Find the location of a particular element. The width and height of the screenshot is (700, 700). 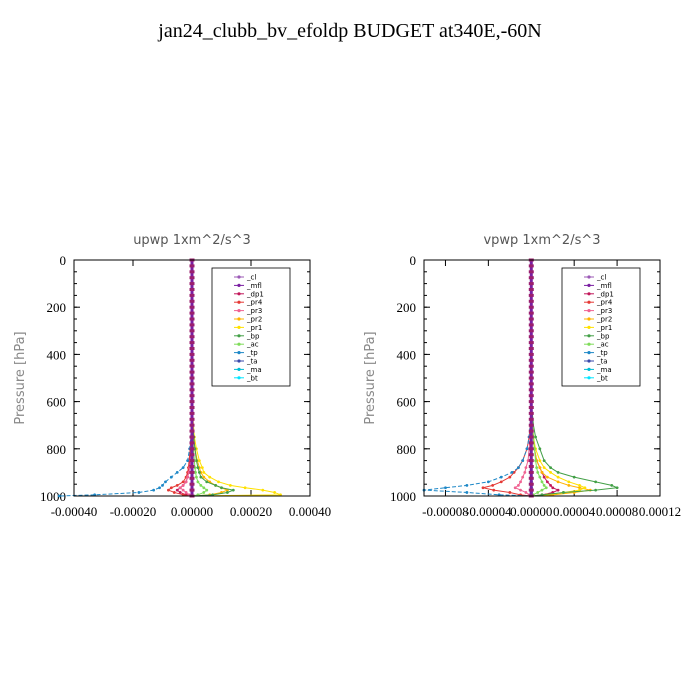

x-tick-label: 0.00004 is located at coordinates (574, 511).